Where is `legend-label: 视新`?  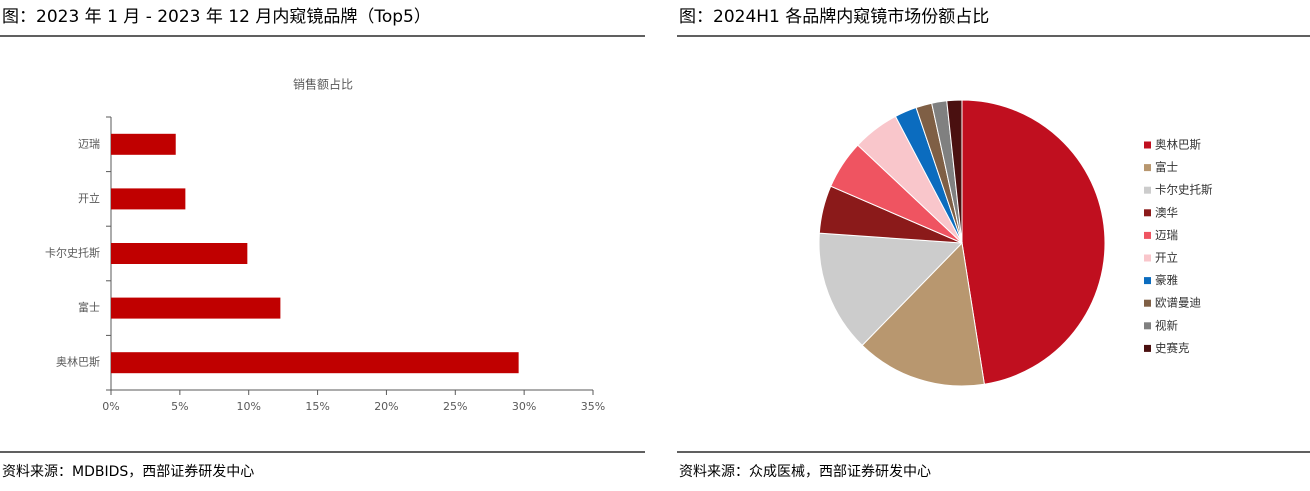 legend-label: 视新 is located at coordinates (1166, 325).